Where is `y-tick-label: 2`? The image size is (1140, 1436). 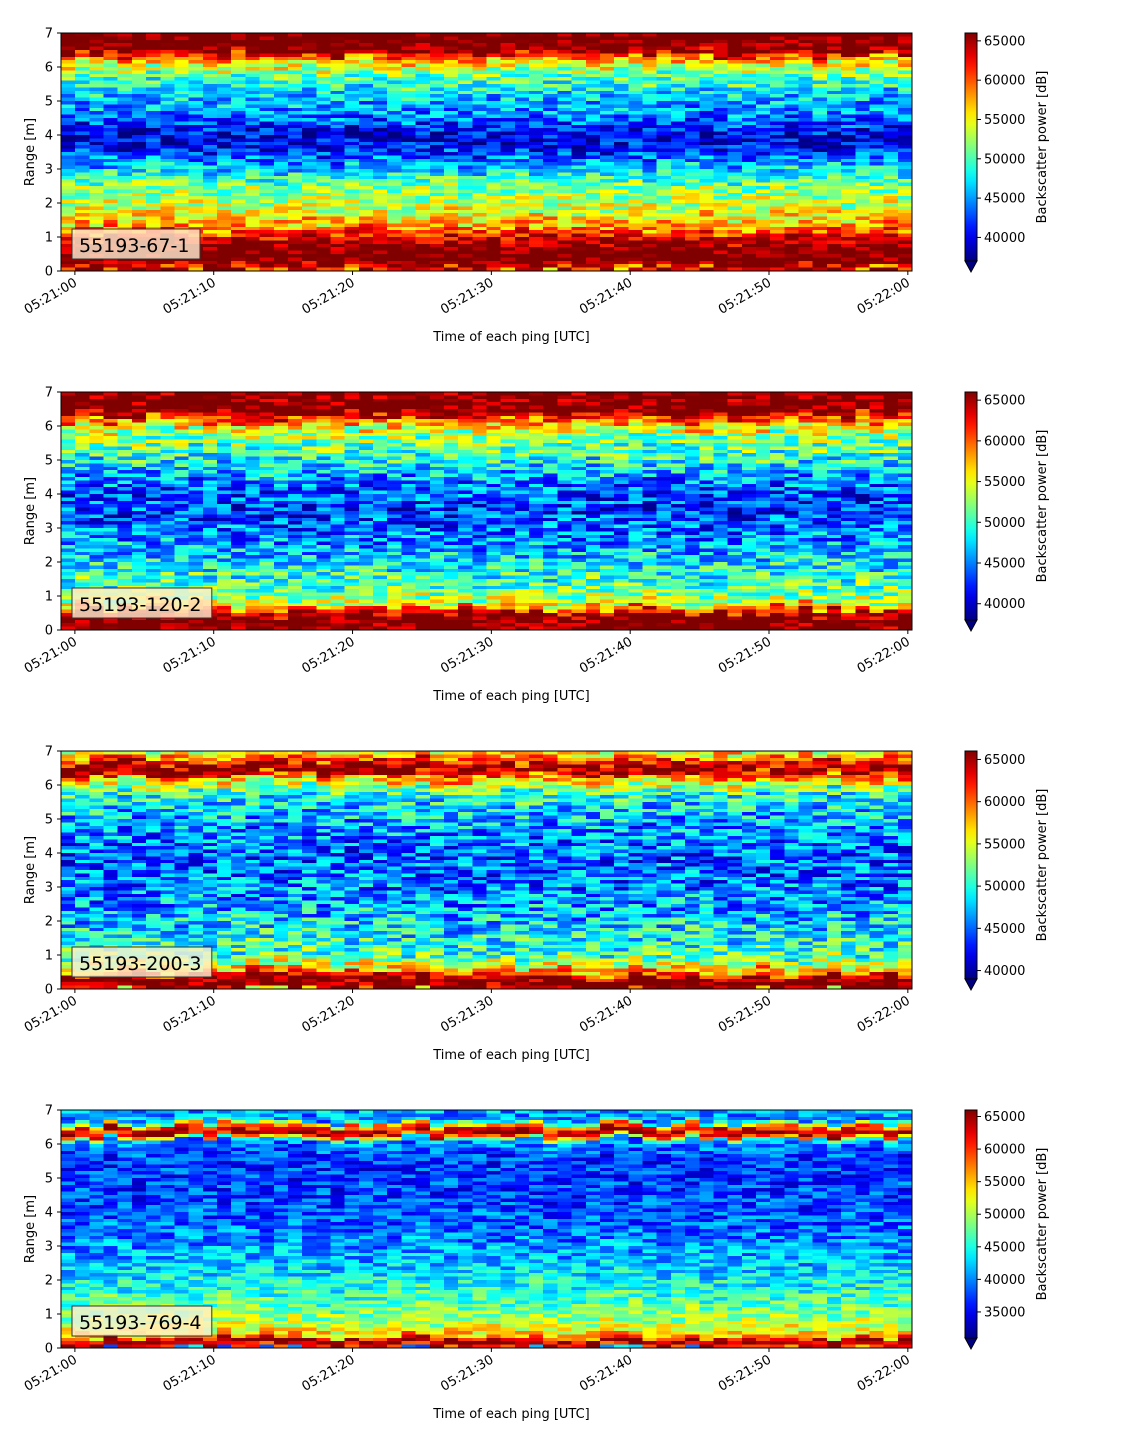 y-tick-label: 2 is located at coordinates (49, 204).